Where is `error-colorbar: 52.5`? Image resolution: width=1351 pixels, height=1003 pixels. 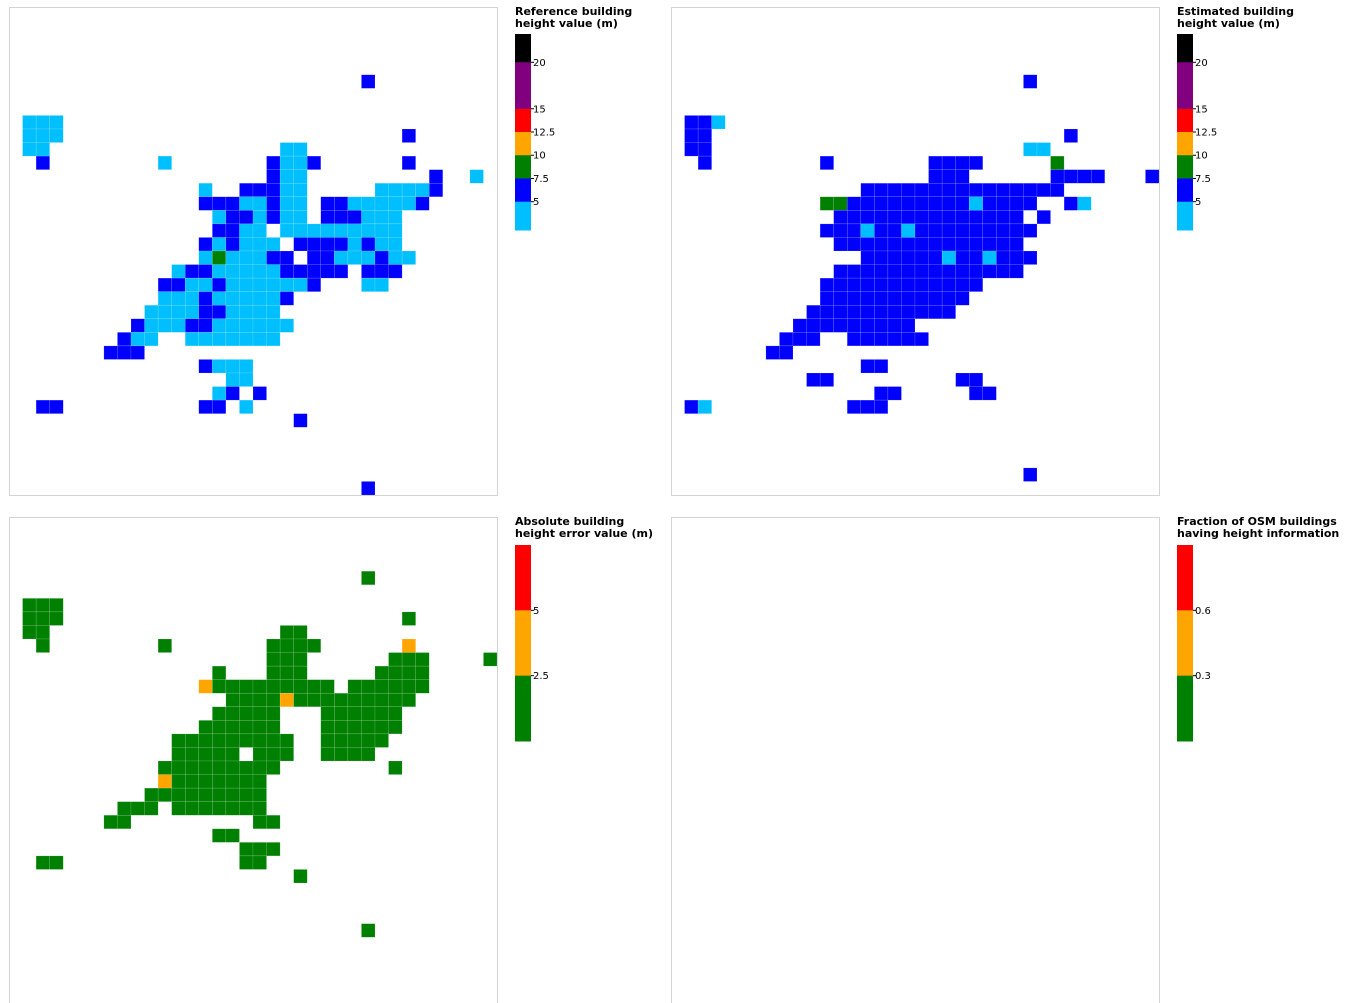 error-colorbar: 52.5 is located at coordinates (532, 643).